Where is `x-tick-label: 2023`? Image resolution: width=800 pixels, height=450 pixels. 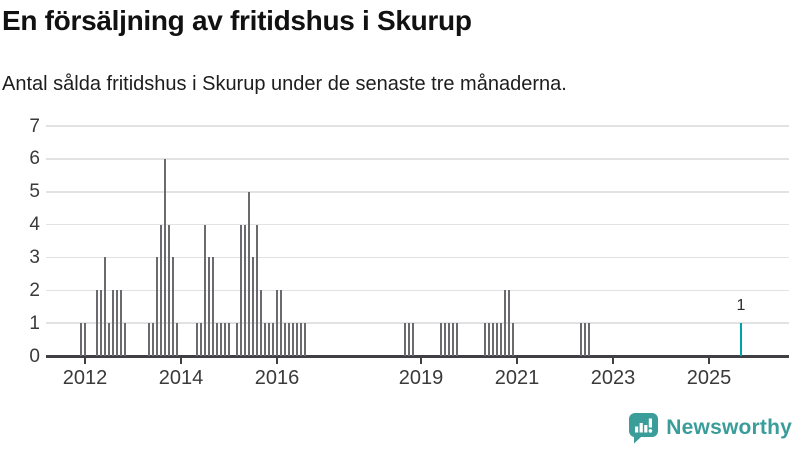
x-tick-label: 2023 is located at coordinates (613, 378).